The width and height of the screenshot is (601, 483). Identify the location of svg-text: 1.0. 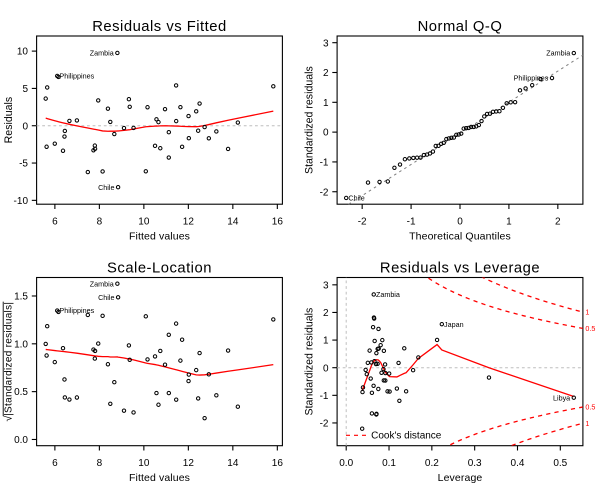
(21, 344).